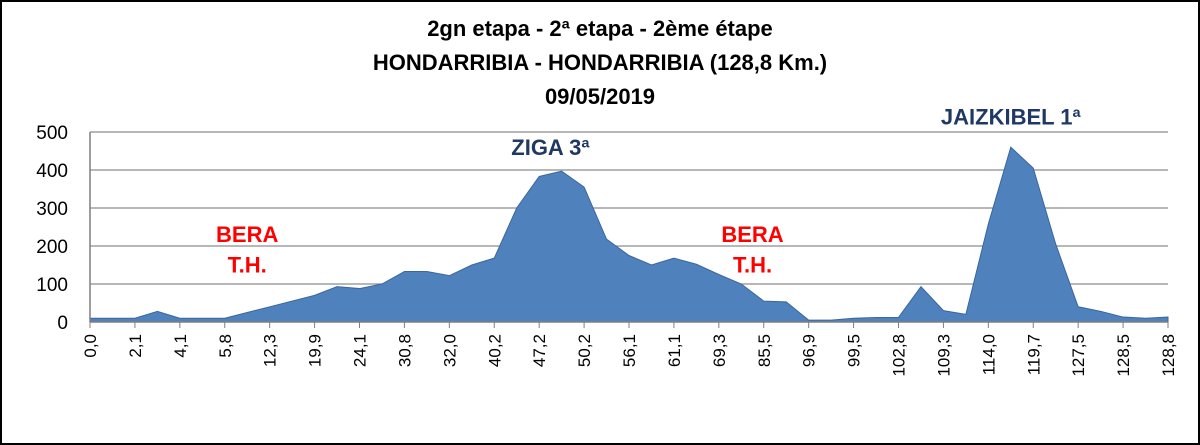  What do you see at coordinates (52, 171) in the screenshot?
I see `y-tick-label: 400` at bounding box center [52, 171].